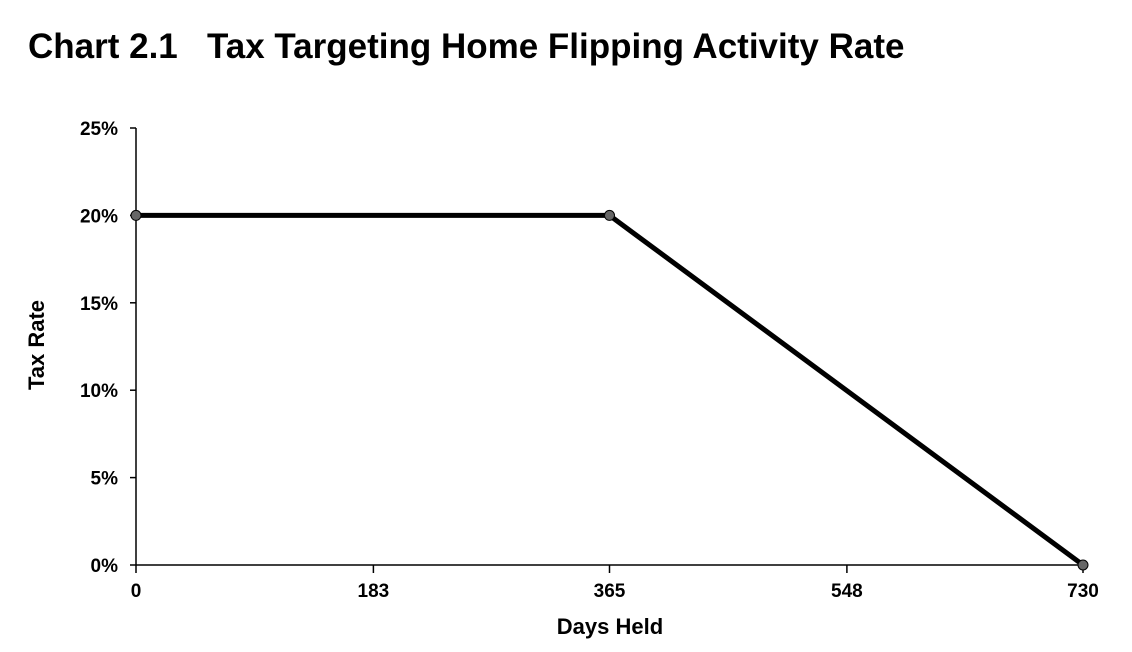 Image resolution: width=1132 pixels, height=652 pixels. I want to click on y-tick-label: 5%, so click(105, 479).